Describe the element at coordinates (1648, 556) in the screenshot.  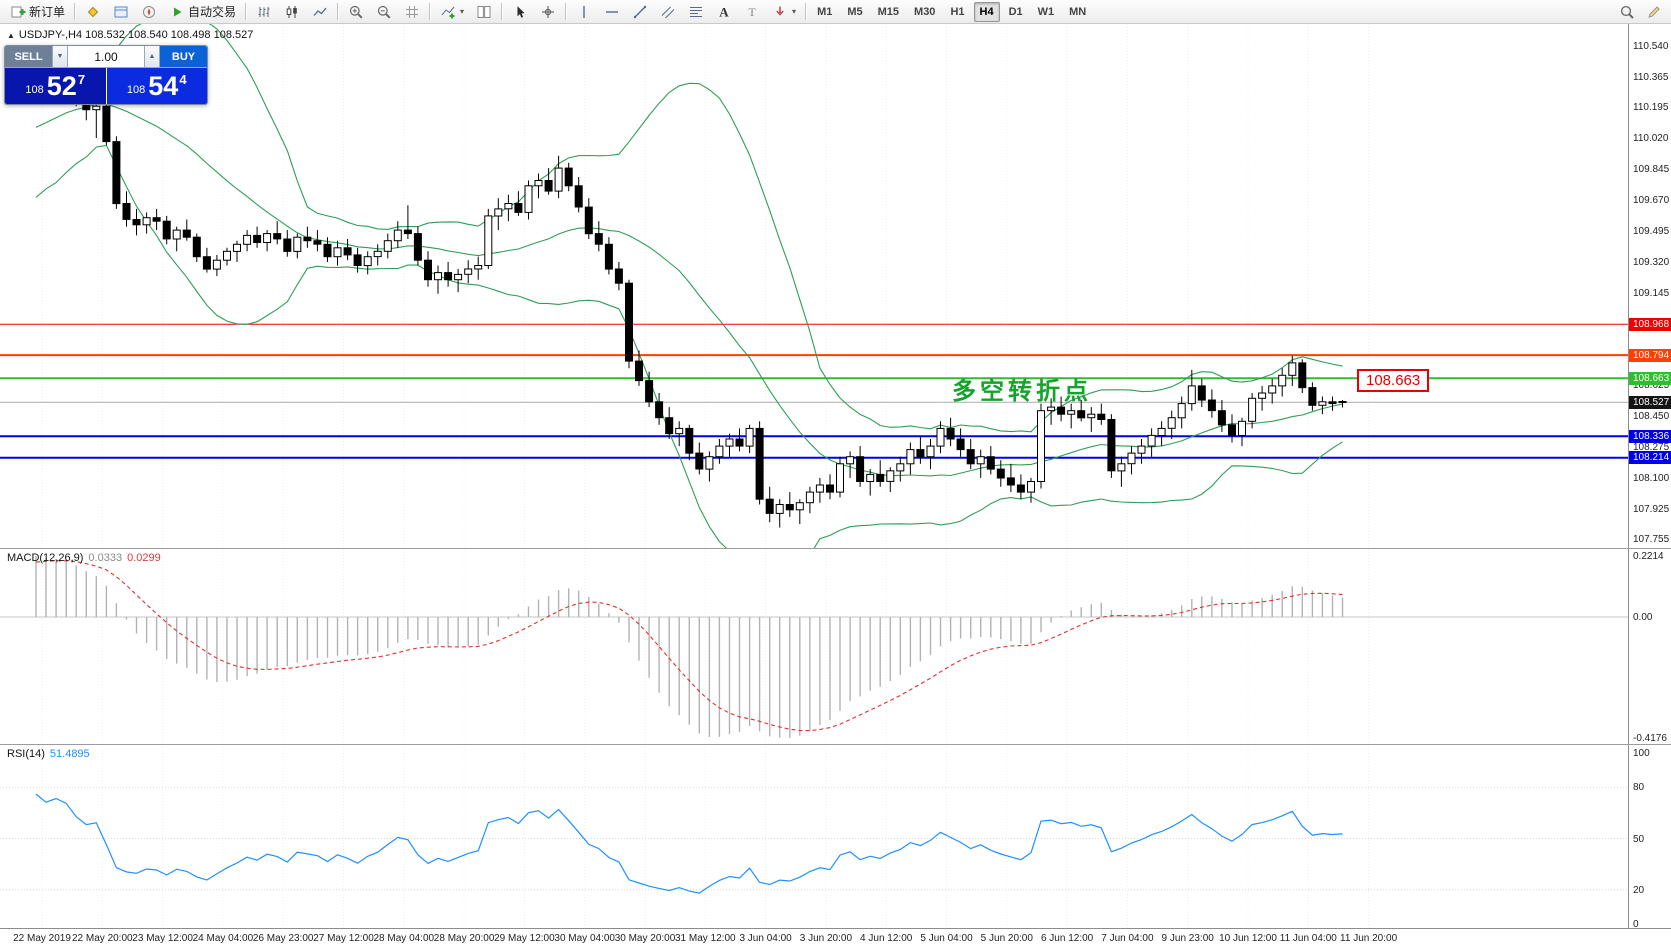
I see `macd-axis-label: 0.2214` at that location.